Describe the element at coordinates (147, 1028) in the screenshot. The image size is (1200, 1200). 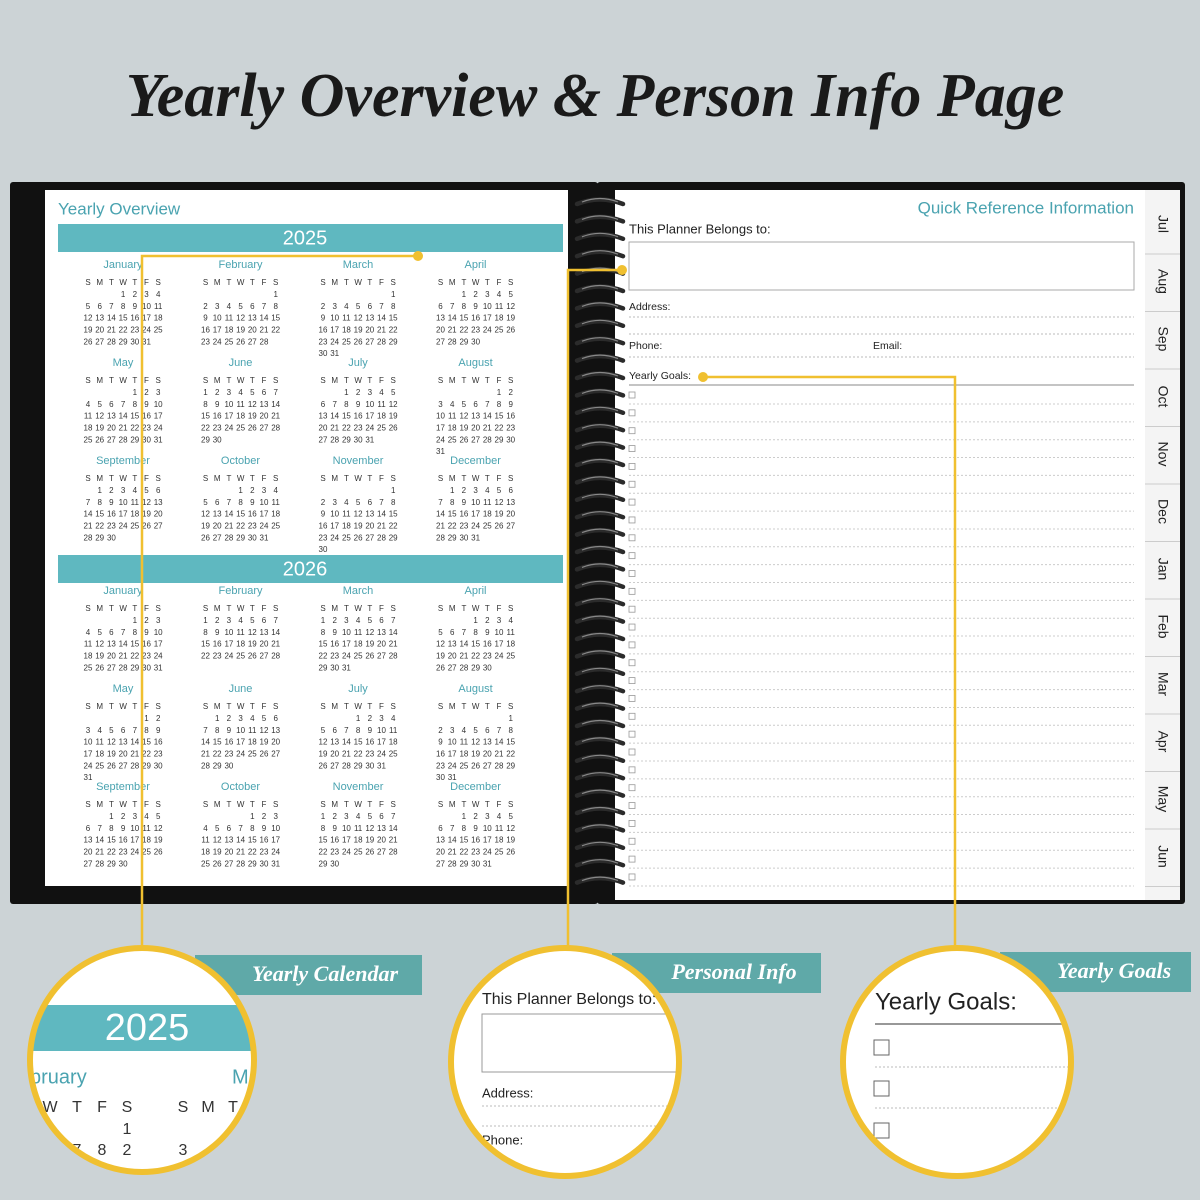
I see `zoom-year: 2025` at that location.